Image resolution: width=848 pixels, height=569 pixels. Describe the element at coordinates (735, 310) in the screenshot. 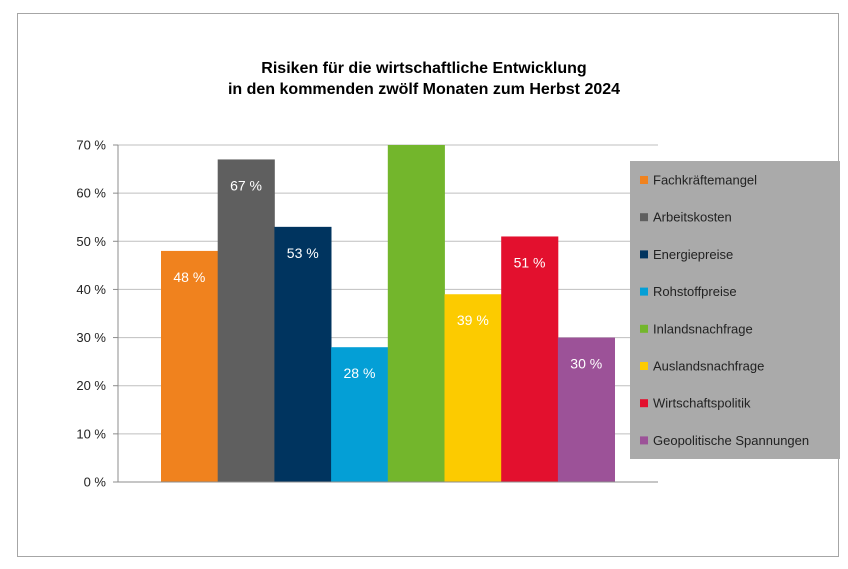

I see `legend-box` at that location.